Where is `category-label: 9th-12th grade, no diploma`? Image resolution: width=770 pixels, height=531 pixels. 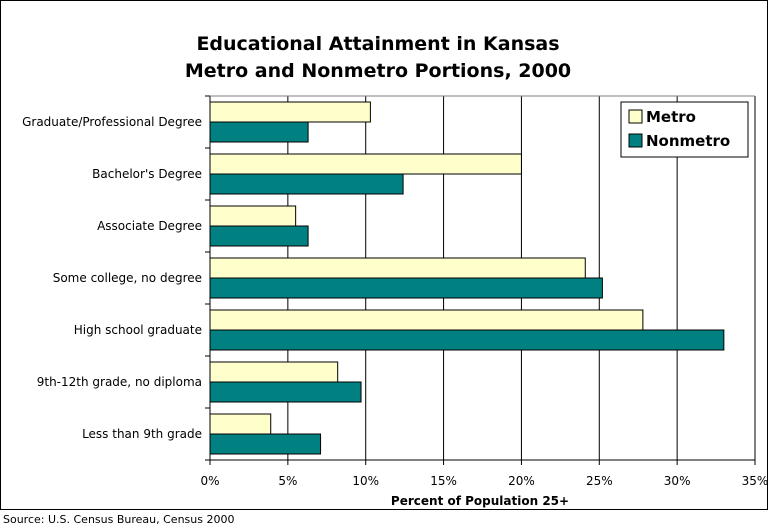 category-label: 9th-12th grade, no diploma is located at coordinates (119, 382).